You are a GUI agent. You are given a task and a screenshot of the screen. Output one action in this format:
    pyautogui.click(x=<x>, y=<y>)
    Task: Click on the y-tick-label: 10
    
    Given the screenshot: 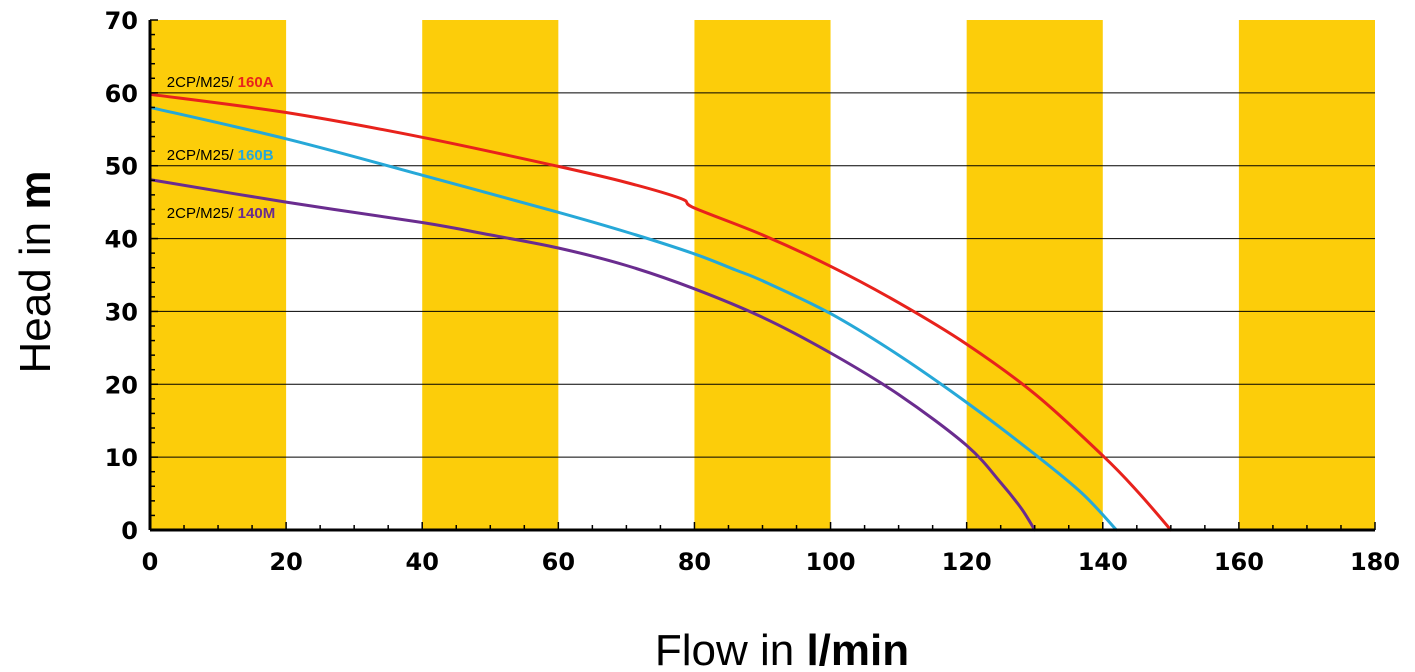 What is the action you would take?
    pyautogui.click(x=121, y=458)
    